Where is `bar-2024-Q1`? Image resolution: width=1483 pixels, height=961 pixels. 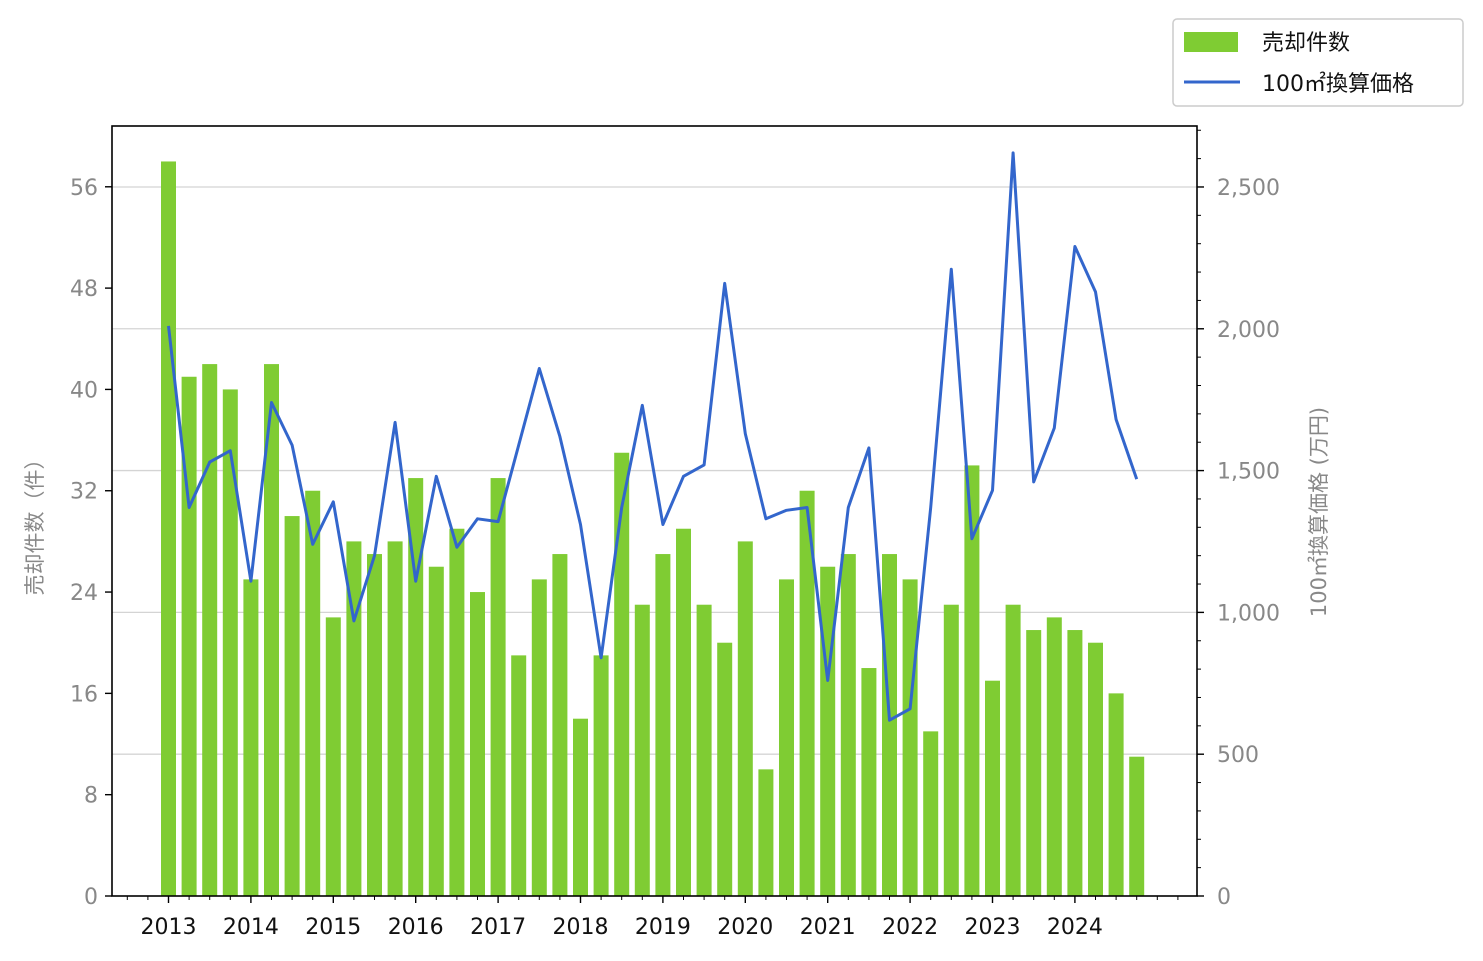 bar-2024-Q1 is located at coordinates (1075, 763).